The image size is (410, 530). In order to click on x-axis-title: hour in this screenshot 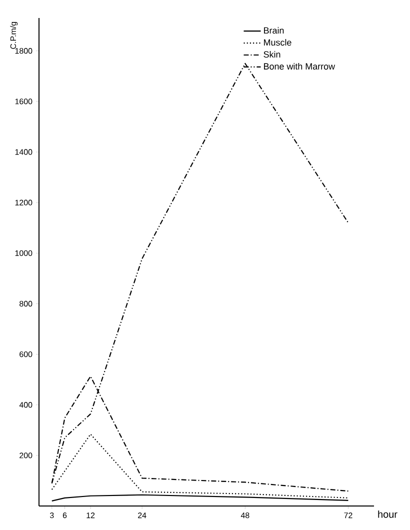, I will do `click(388, 514)`.